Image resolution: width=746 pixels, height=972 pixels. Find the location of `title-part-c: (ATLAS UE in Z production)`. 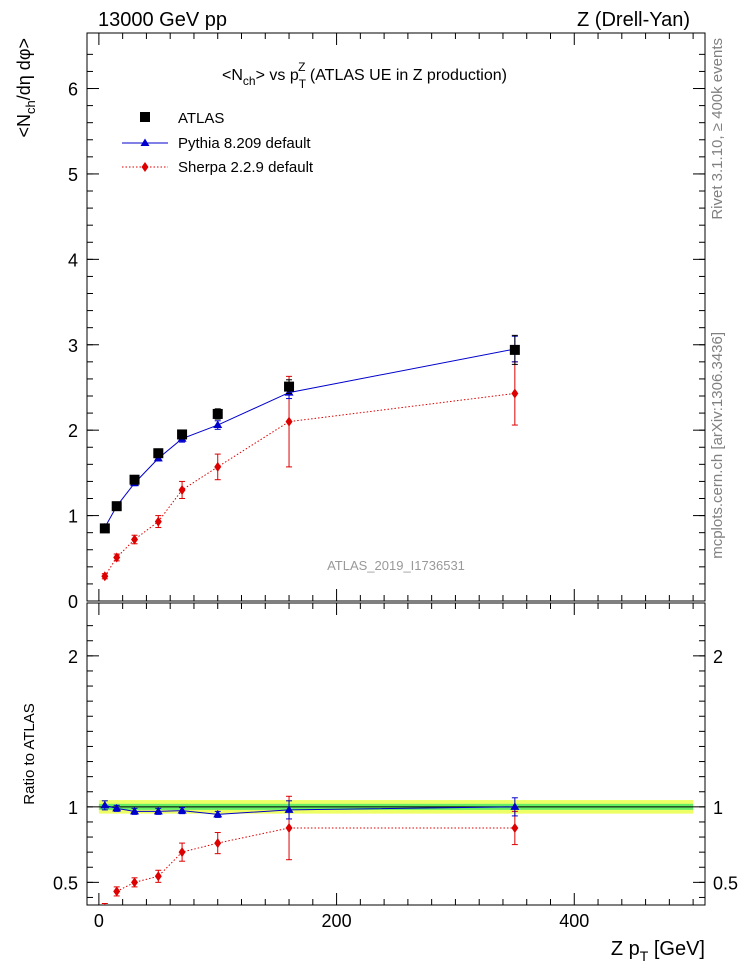

title-part-c: (ATLAS UE in Z production) is located at coordinates (406, 75).